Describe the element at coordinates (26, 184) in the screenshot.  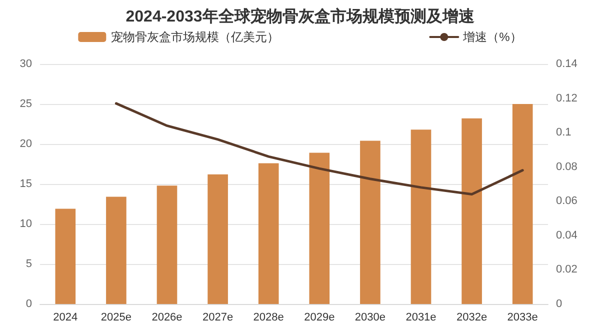
I see `y-tick-label: 15` at that location.